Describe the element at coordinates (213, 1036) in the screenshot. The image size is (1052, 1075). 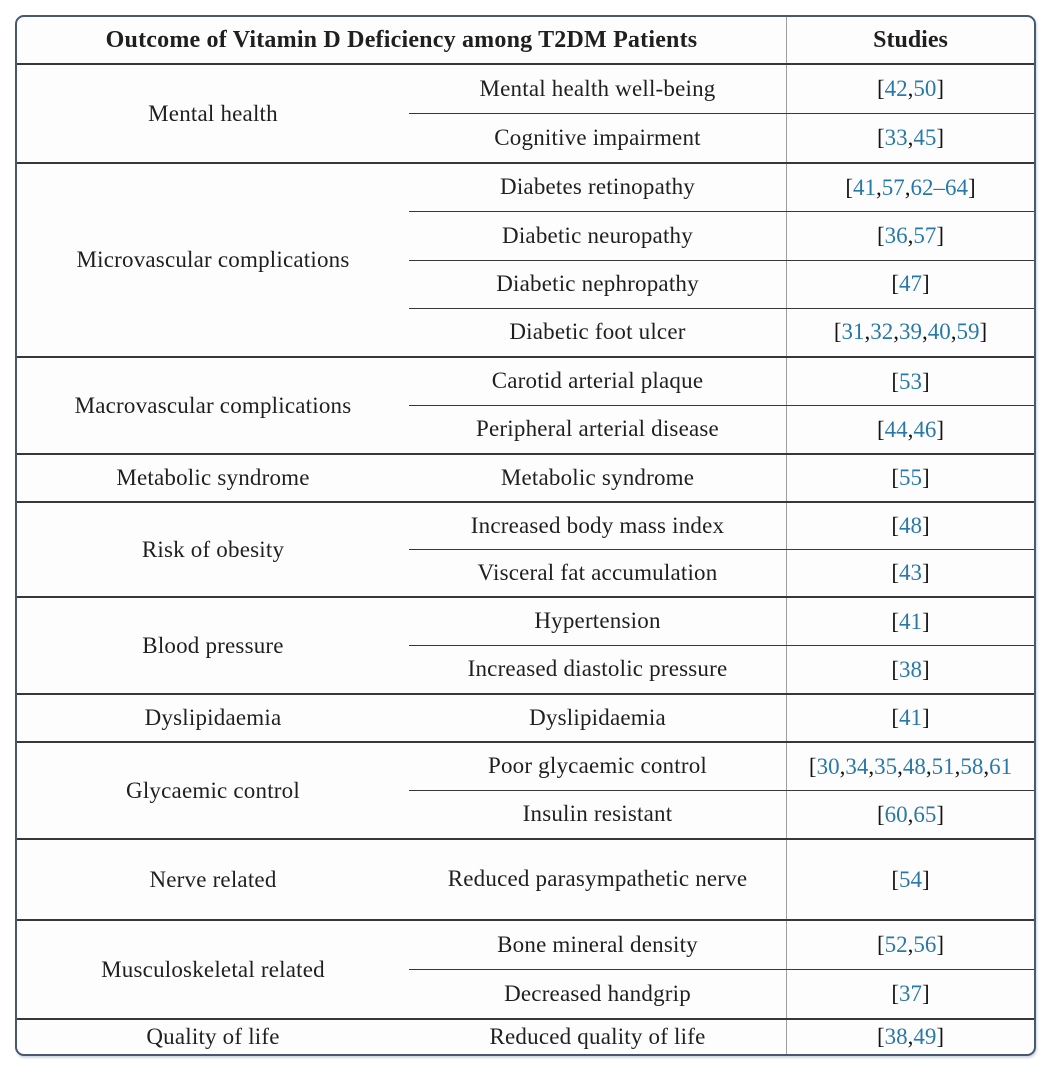
I see `category-cell: Quality of life` at that location.